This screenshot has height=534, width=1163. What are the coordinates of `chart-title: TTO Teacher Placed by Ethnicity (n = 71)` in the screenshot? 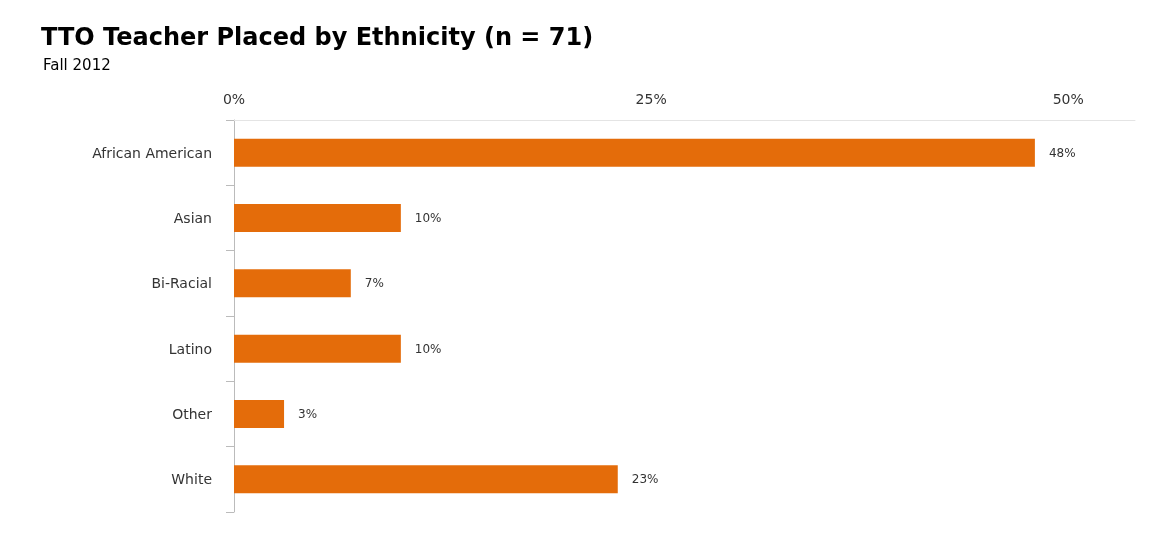 It's located at (317, 37).